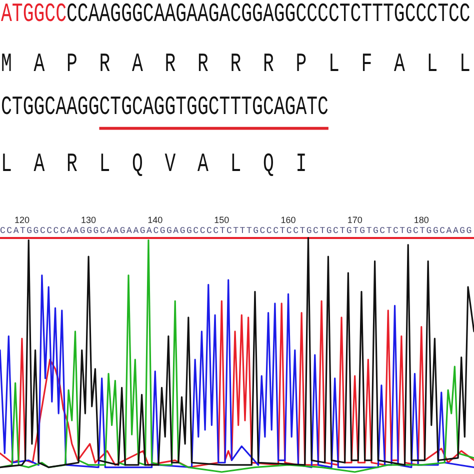  What do you see at coordinates (235, 65) in the screenshot?
I see `text: M A P R A R R R R P L F A L L` at bounding box center [235, 65].